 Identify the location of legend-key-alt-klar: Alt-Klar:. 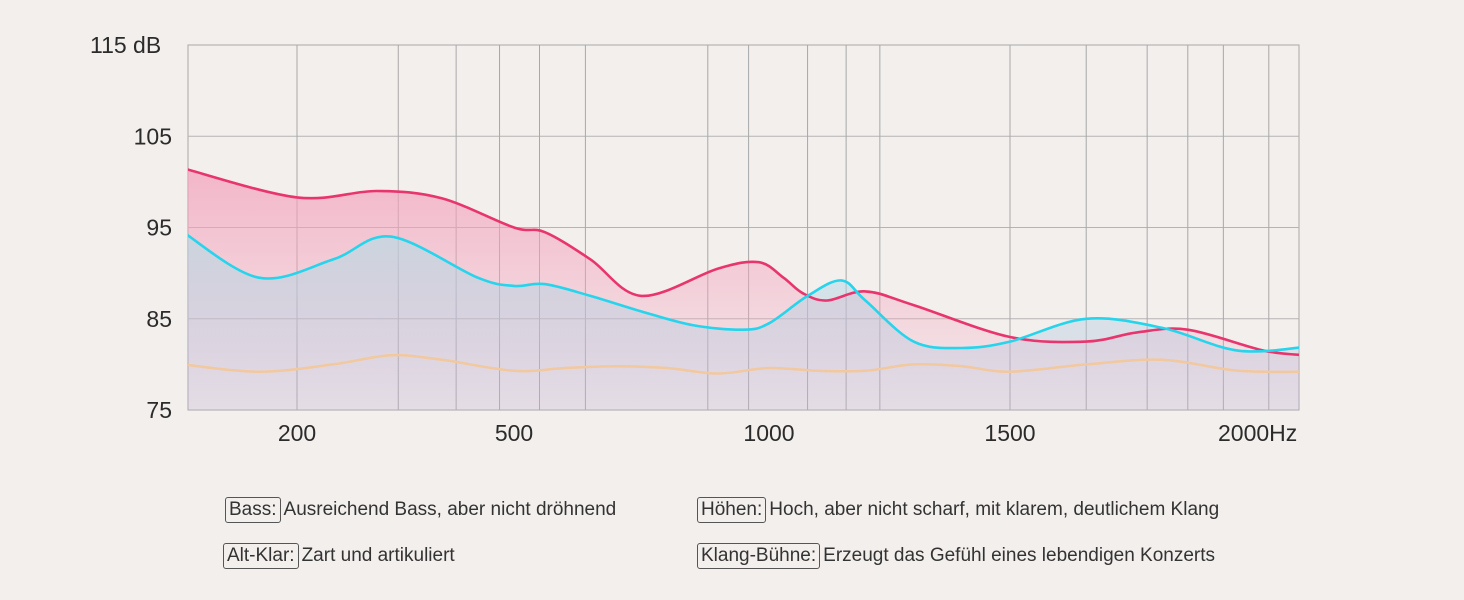
(261, 556).